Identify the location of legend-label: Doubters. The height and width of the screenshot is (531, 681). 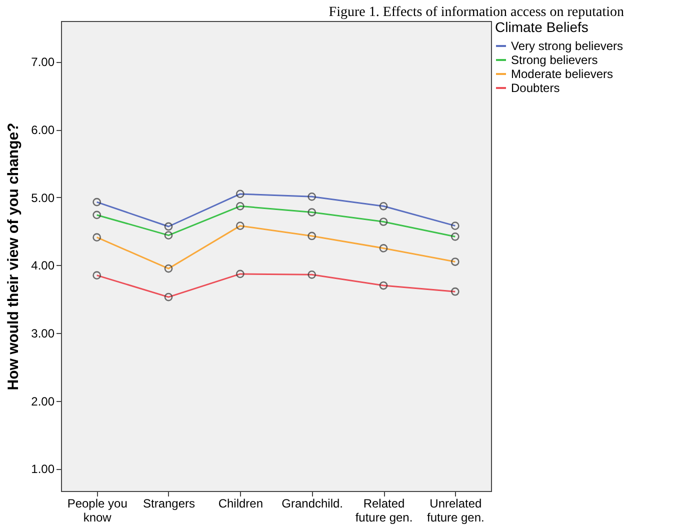
(535, 88).